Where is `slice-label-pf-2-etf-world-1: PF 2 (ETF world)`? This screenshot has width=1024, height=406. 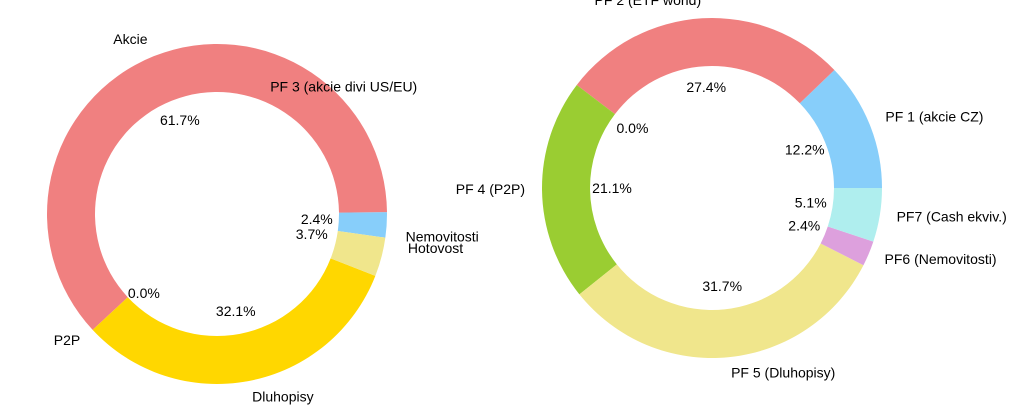 slice-label-pf-2-etf-world-1: PF 2 (ETF world) is located at coordinates (648, 4).